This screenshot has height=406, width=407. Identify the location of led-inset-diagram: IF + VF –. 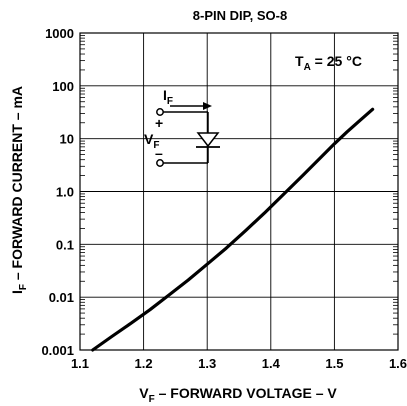
(182, 127).